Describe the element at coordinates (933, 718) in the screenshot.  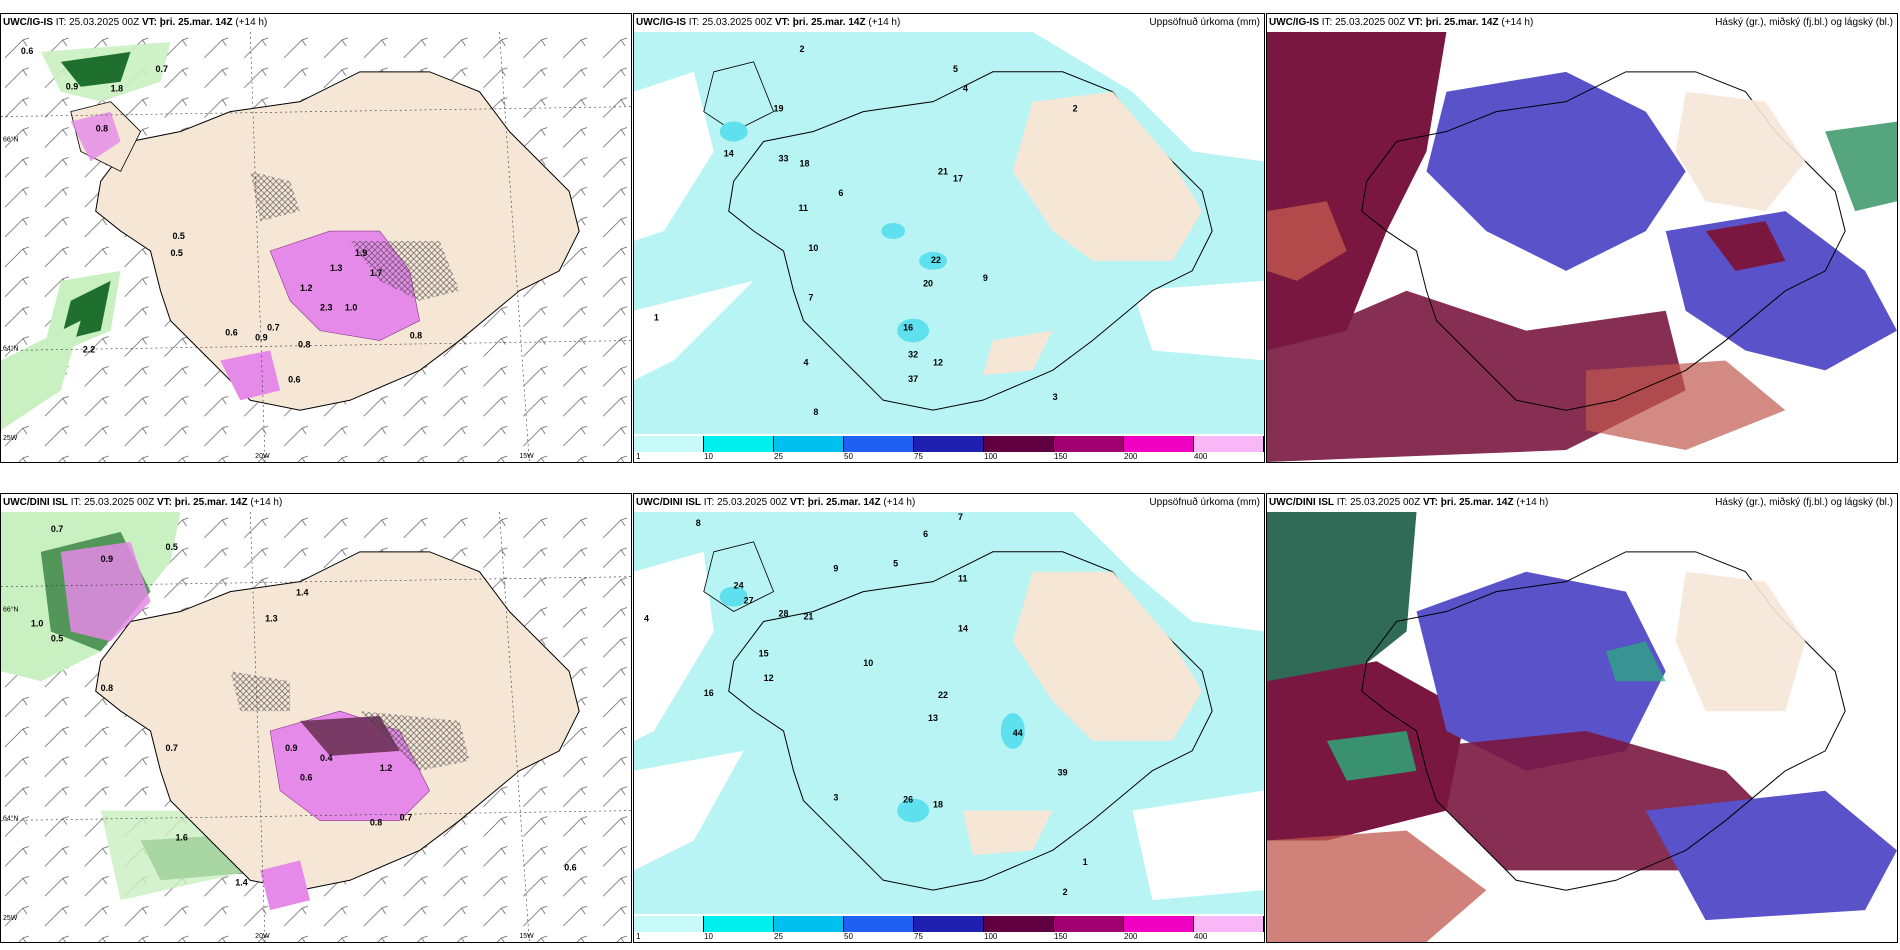
I see `value-label: 13` at that location.